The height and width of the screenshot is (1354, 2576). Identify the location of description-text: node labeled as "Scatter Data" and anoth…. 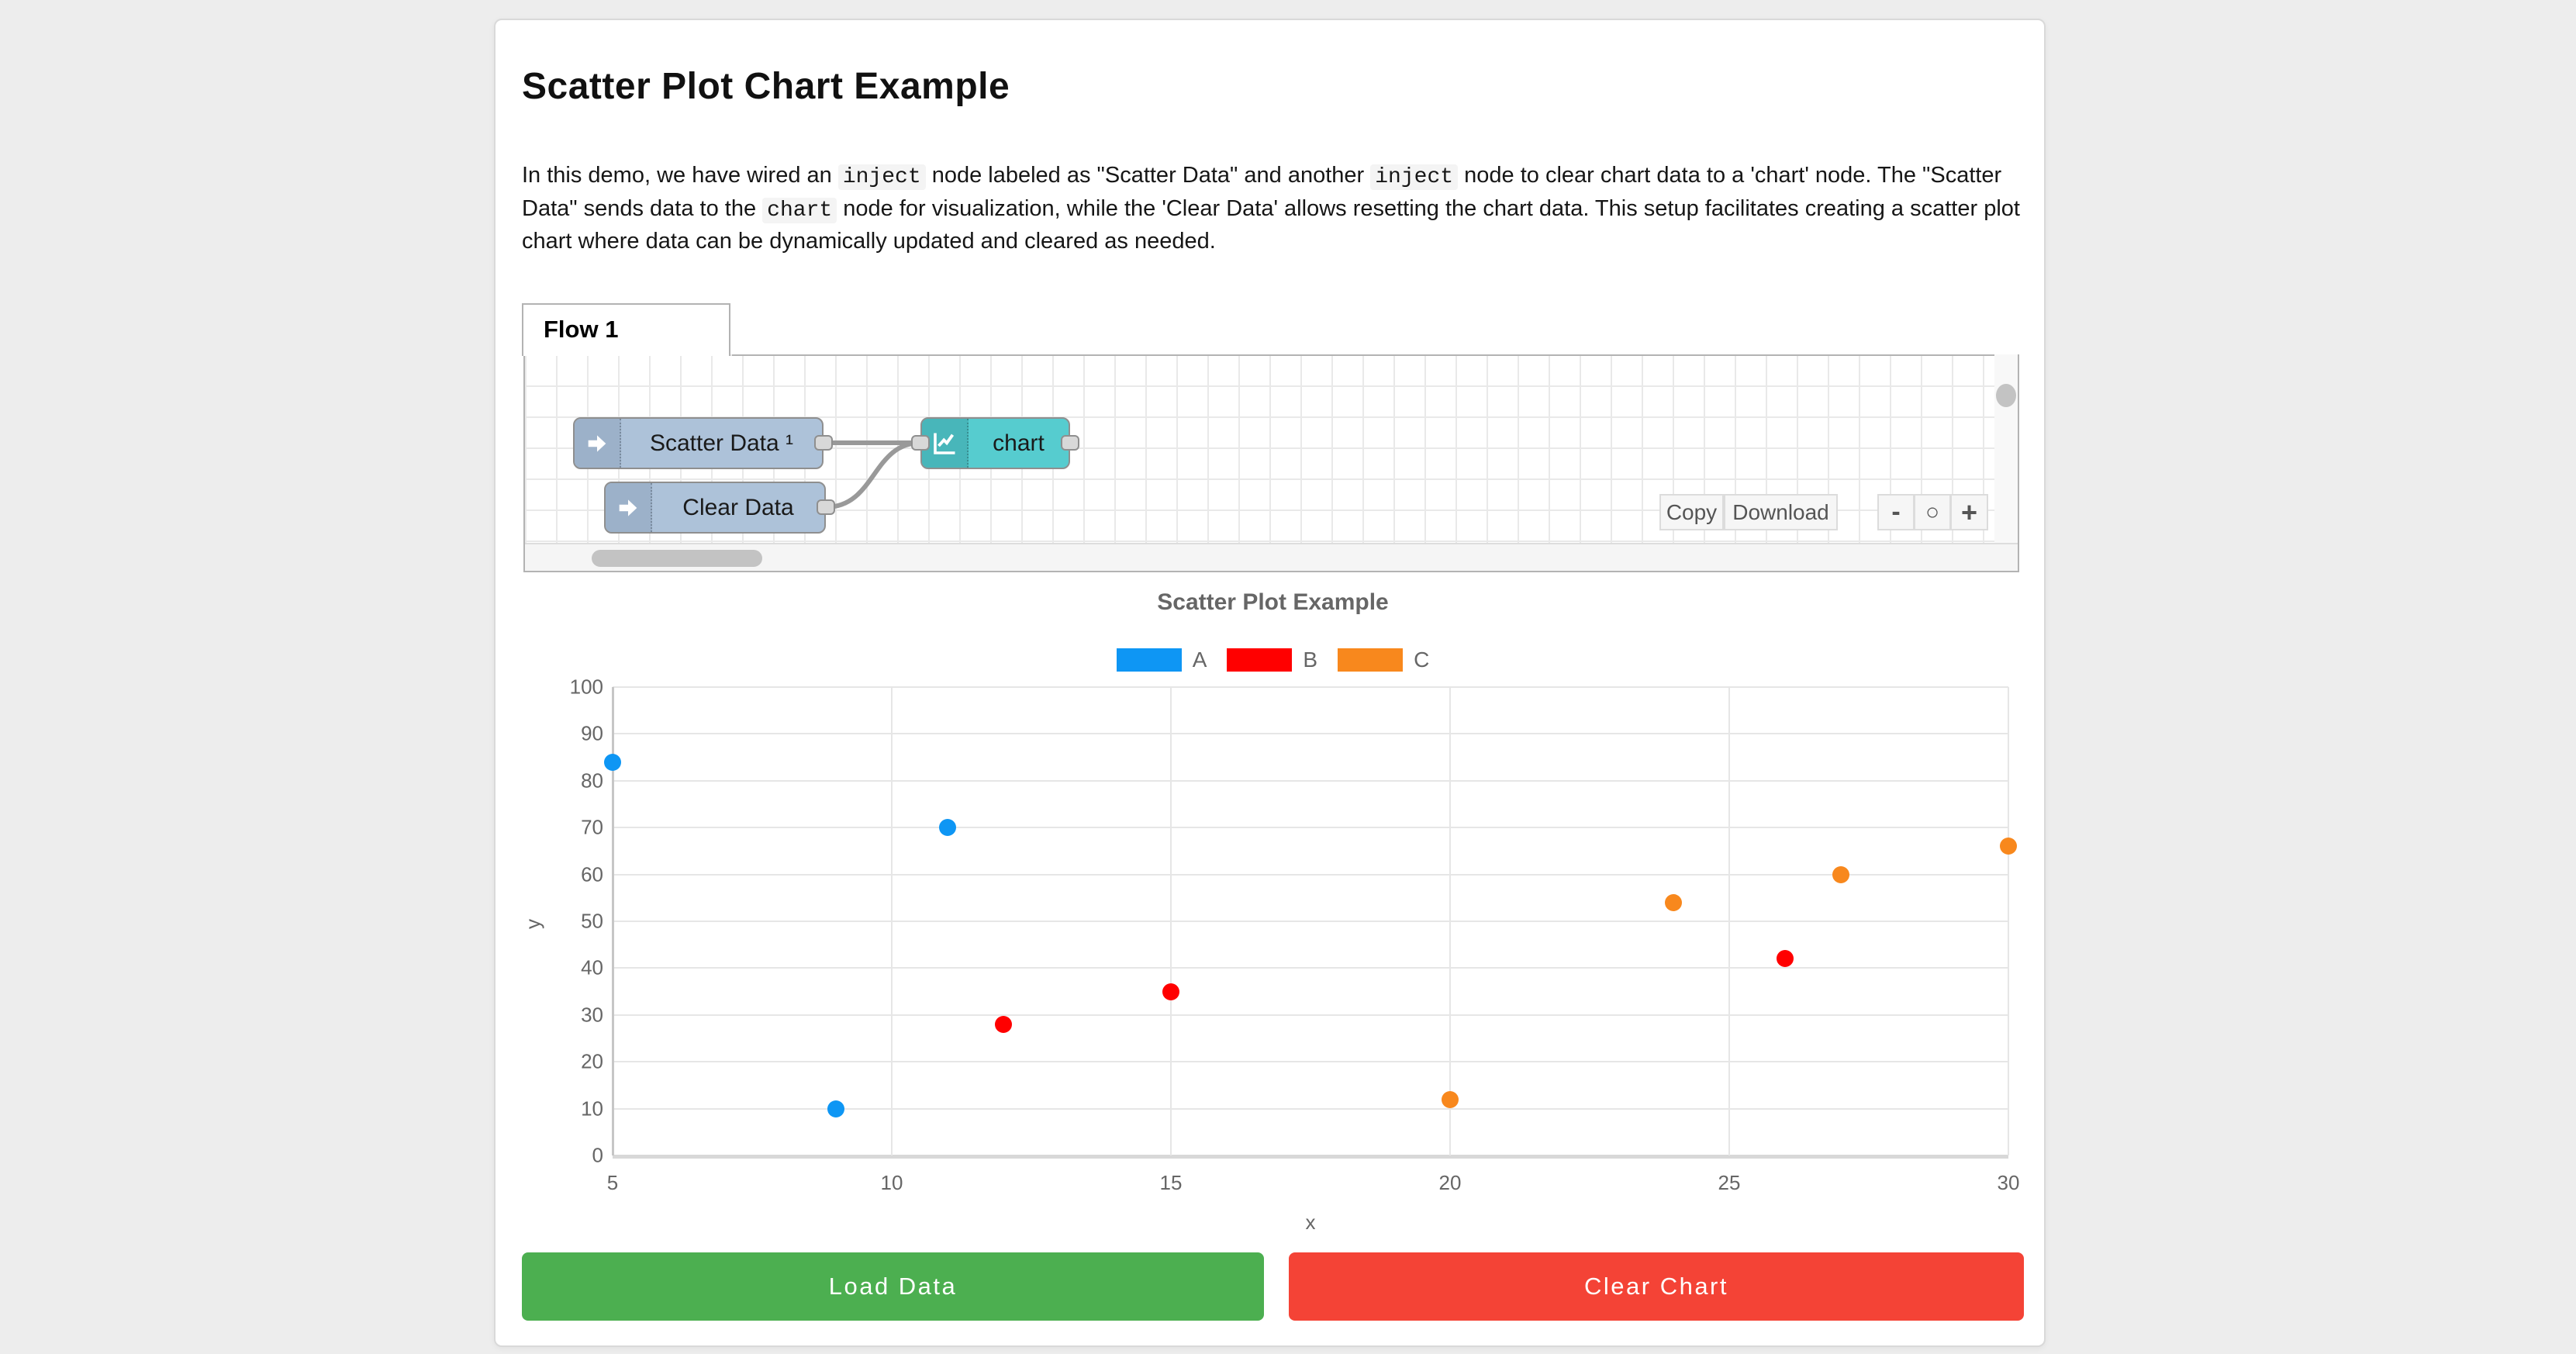
(1148, 175).